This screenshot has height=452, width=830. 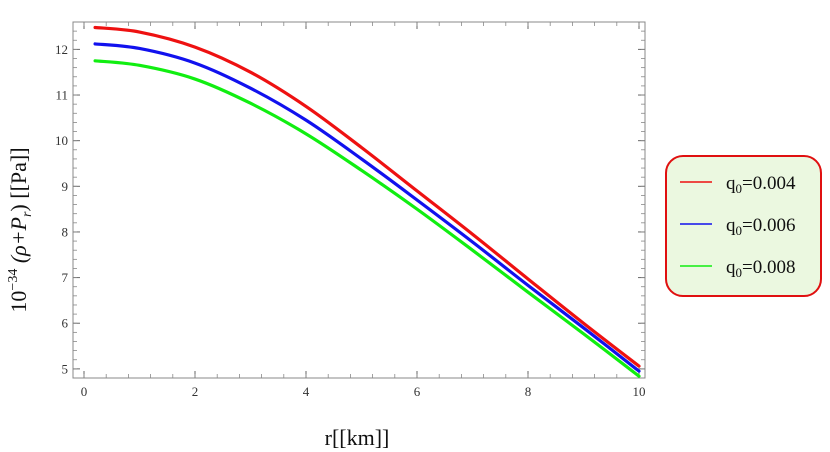 What do you see at coordinates (639, 391) in the screenshot?
I see `x-tick-label: 10` at bounding box center [639, 391].